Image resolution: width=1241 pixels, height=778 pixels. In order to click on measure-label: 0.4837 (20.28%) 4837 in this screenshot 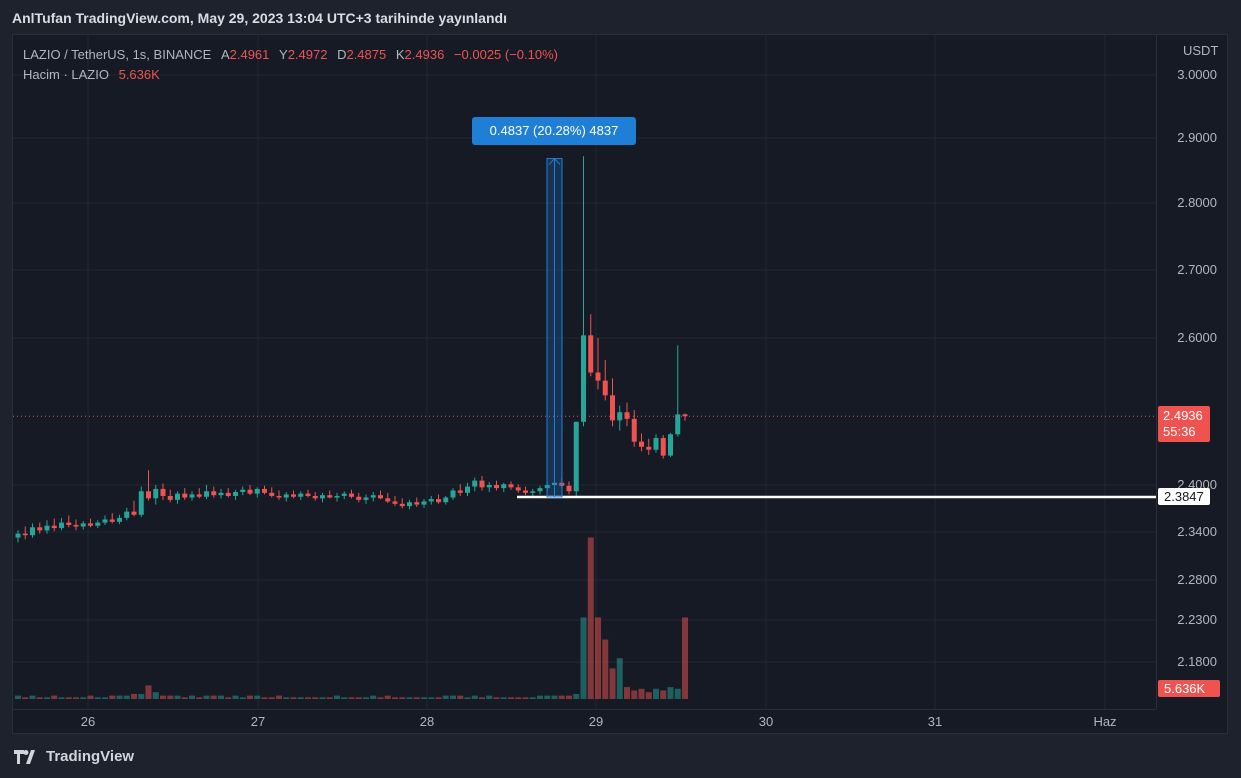, I will do `click(554, 131)`.